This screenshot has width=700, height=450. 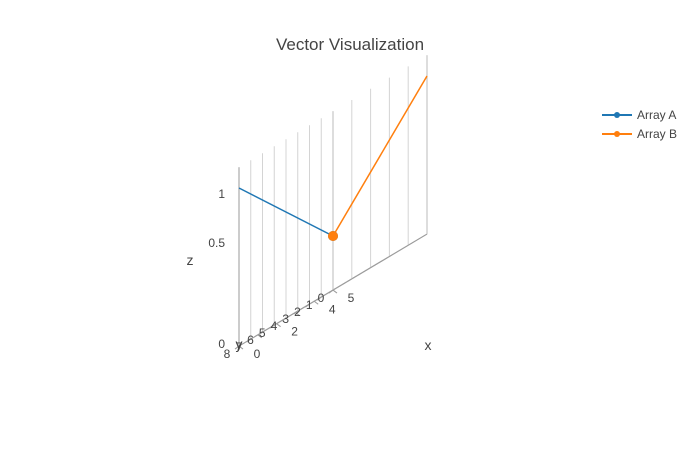 I want to click on legend-item-array-a: Array A, so click(x=639, y=115).